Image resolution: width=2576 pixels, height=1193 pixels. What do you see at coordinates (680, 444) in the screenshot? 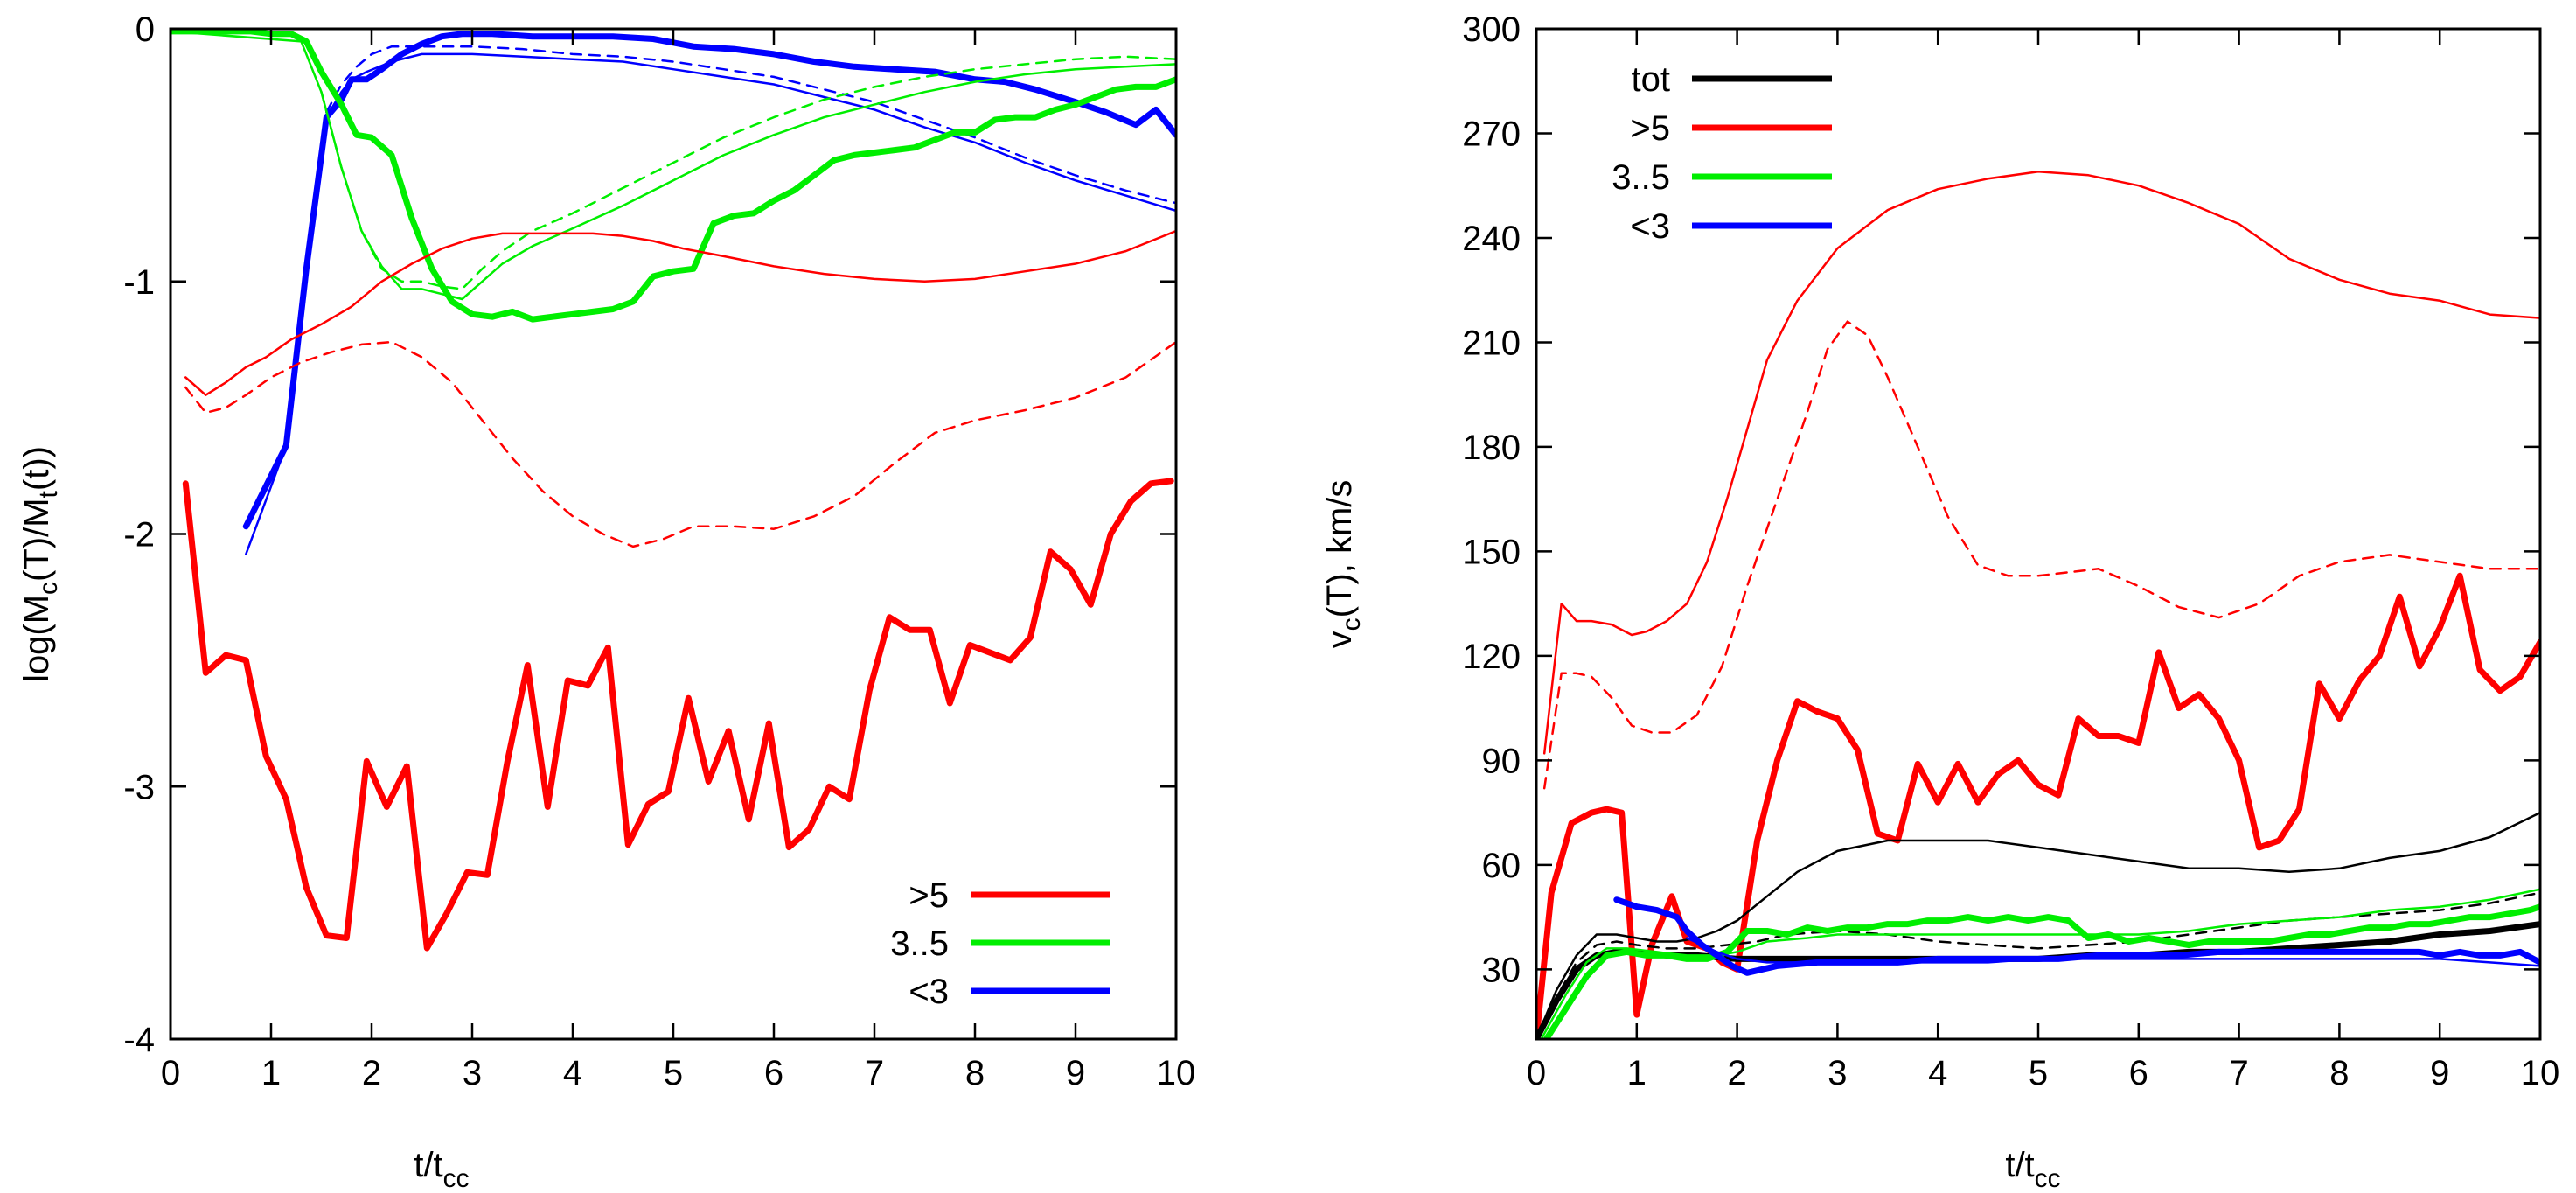
I see `series-line--5-dashed` at bounding box center [680, 444].